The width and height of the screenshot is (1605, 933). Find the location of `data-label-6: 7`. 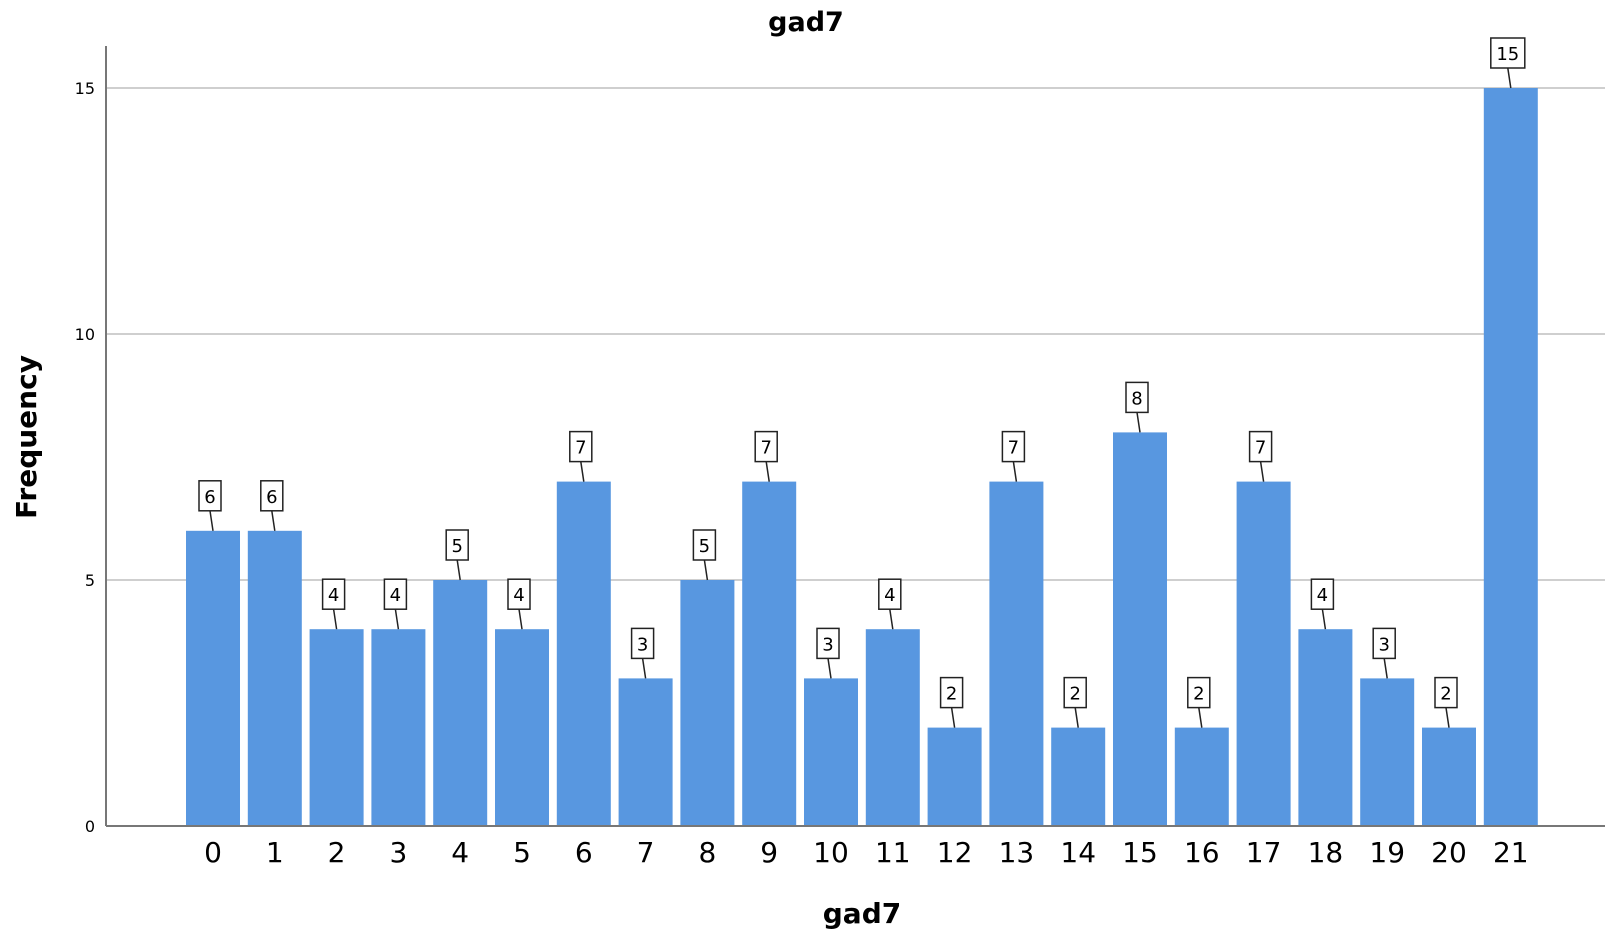

data-label-6: 7 is located at coordinates (581, 456).